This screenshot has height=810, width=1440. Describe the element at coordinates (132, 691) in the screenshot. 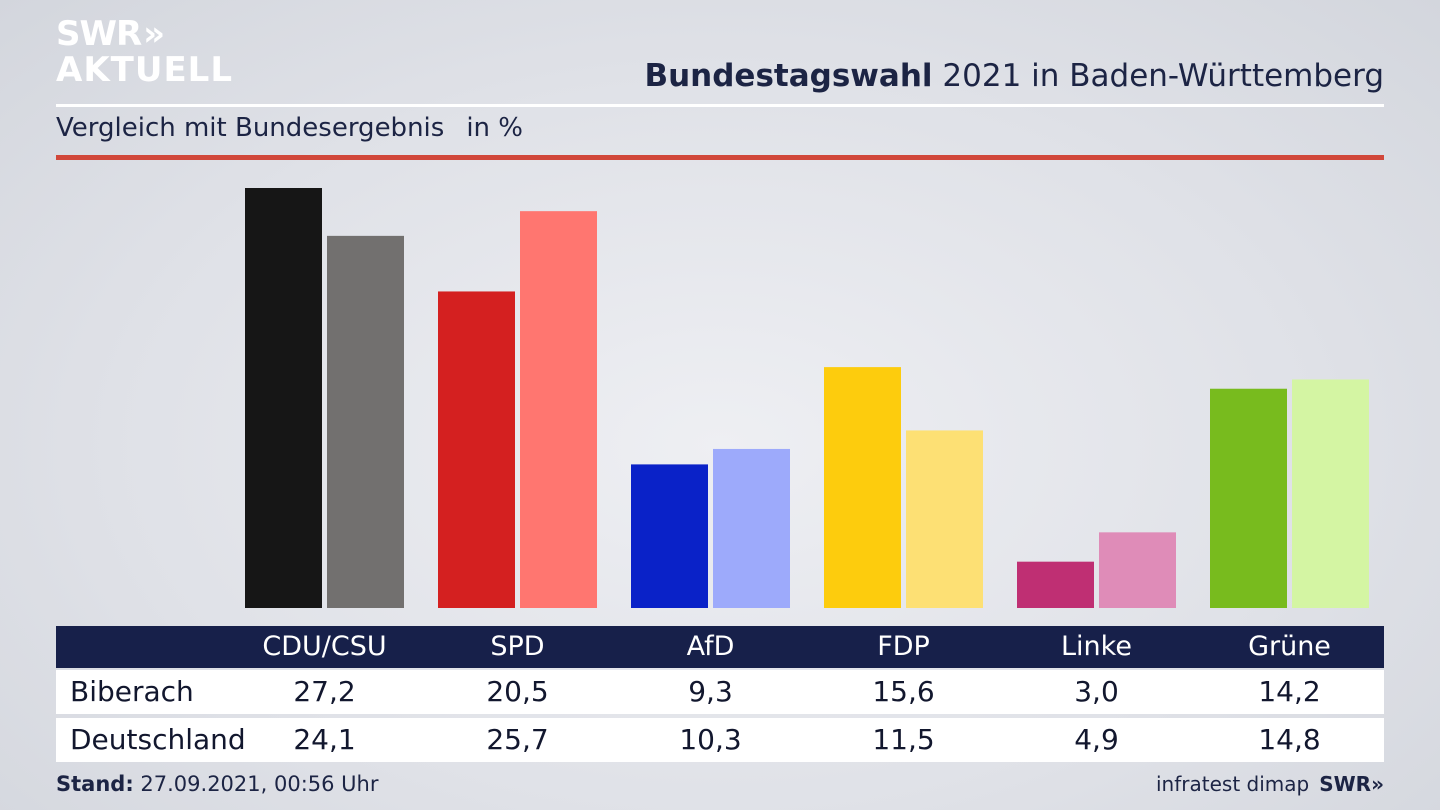

I see `row-label: Biberach` at that location.